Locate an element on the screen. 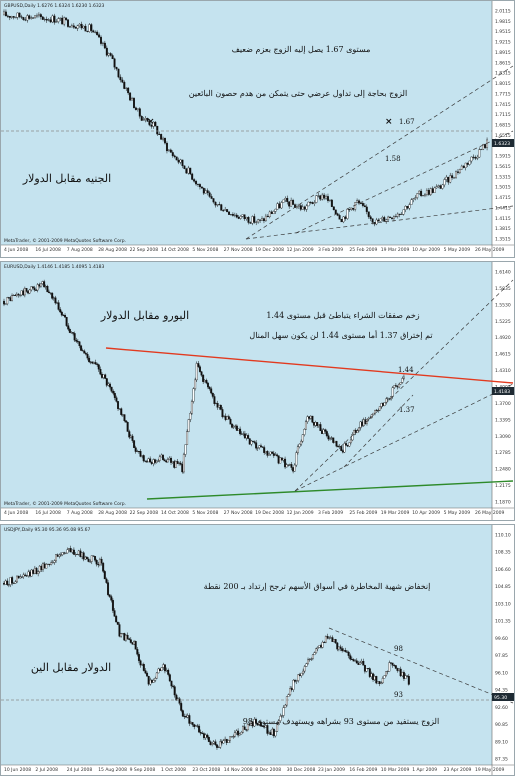  x-tick-label: 23 Jan 2009 is located at coordinates (331, 770).